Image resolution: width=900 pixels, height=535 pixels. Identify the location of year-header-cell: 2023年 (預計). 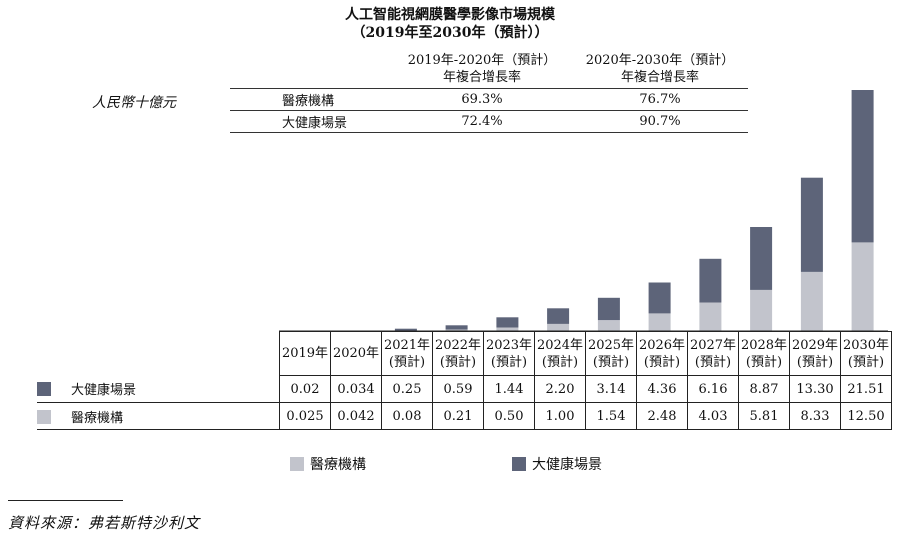
(509, 353).